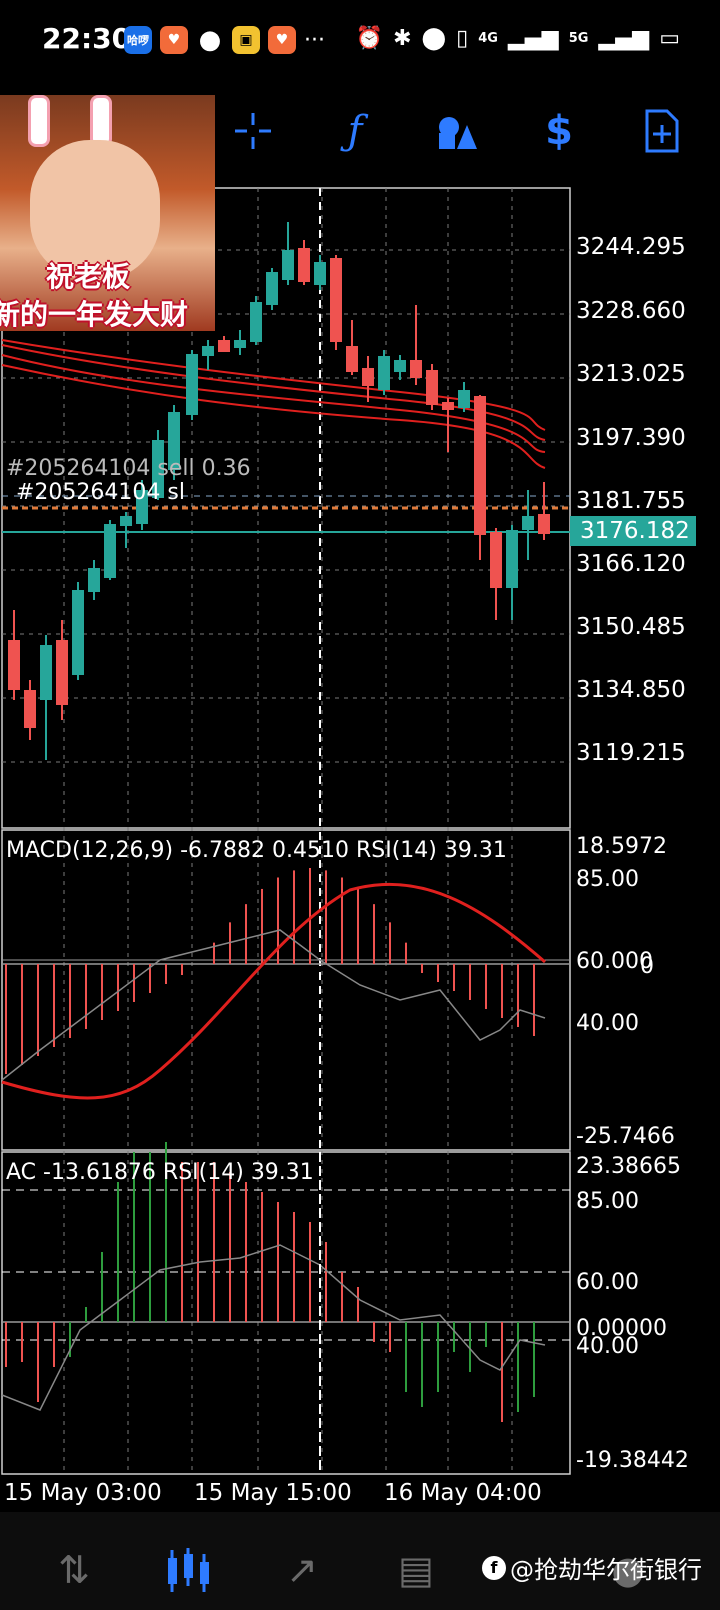 Image resolution: width=720 pixels, height=1610 pixels. What do you see at coordinates (625, 1136) in the screenshot?
I see `macd-scale-bottom: -25.7466` at bounding box center [625, 1136].